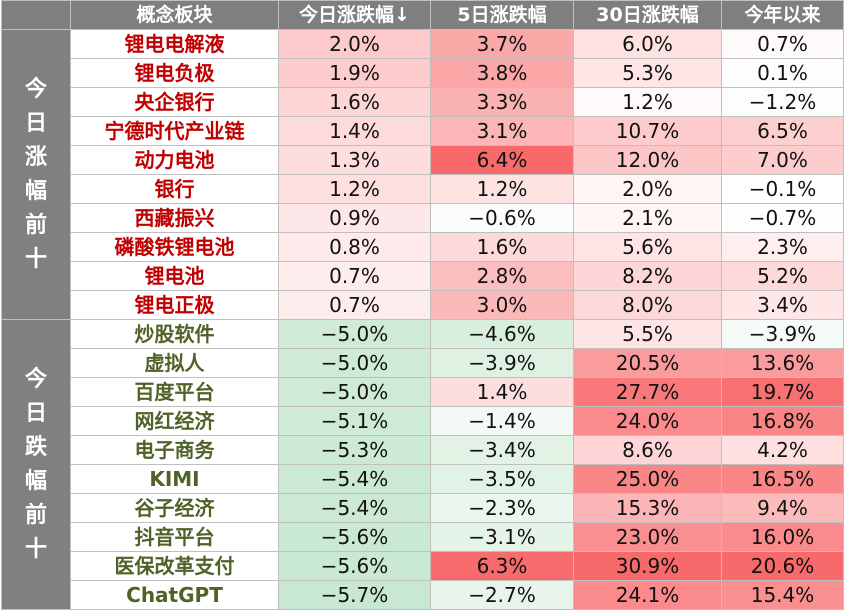 The width and height of the screenshot is (844, 610). Describe the element at coordinates (502, 479) in the screenshot. I see `five-day-change-cell: −3.5%` at that location.